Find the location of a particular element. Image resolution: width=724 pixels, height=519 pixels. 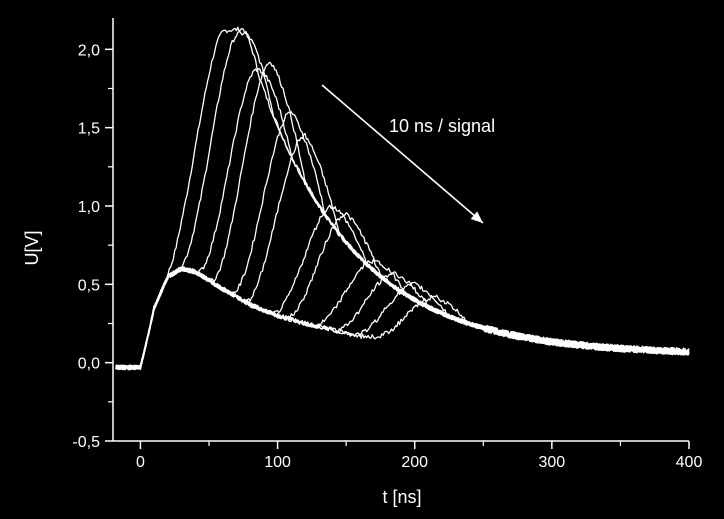

x-tick-label: 400 is located at coordinates (689, 462).